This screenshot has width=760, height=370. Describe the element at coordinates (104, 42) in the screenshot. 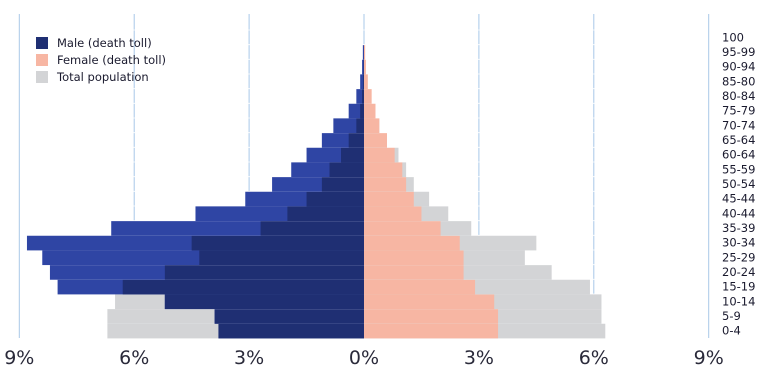

I see `legend-label-male: Male (death toll)` at that location.